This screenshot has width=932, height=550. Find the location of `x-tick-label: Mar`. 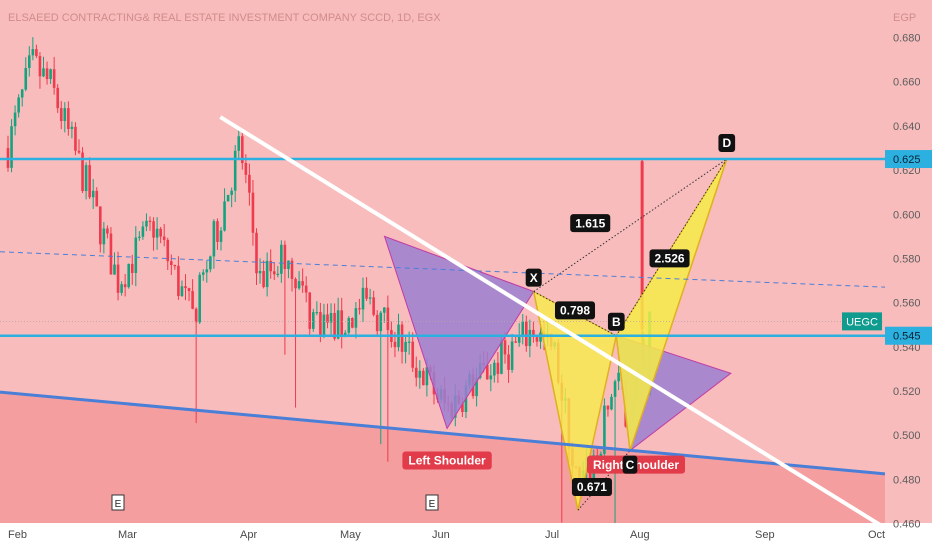

x-tick-label: Mar is located at coordinates (127, 535).